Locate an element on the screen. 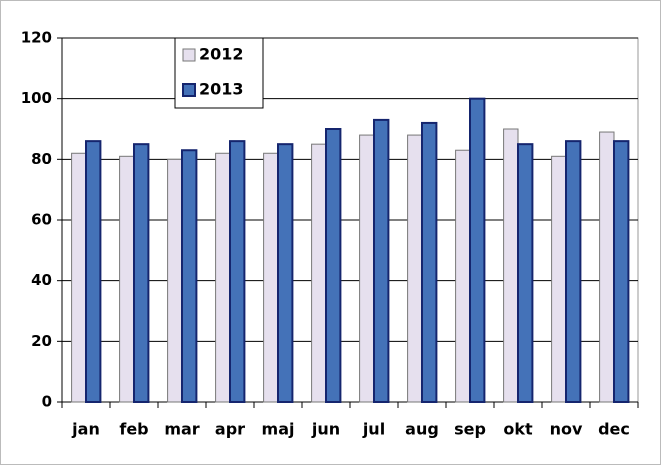  x-tick-label: maj is located at coordinates (278, 429).